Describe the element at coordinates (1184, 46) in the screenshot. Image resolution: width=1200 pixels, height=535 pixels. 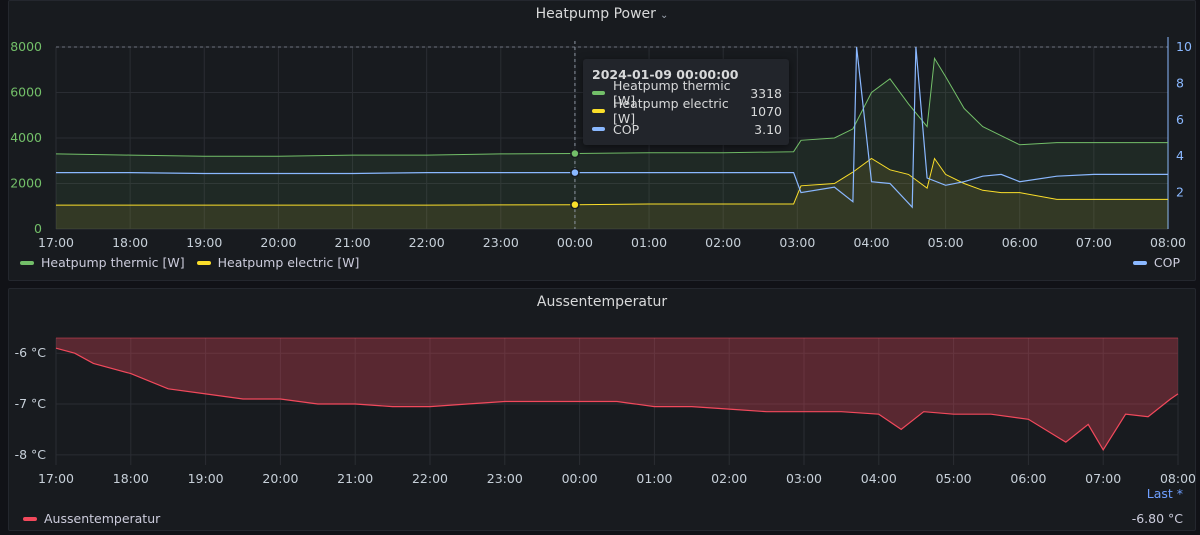
I see `y-right-tick-label: 10` at that location.